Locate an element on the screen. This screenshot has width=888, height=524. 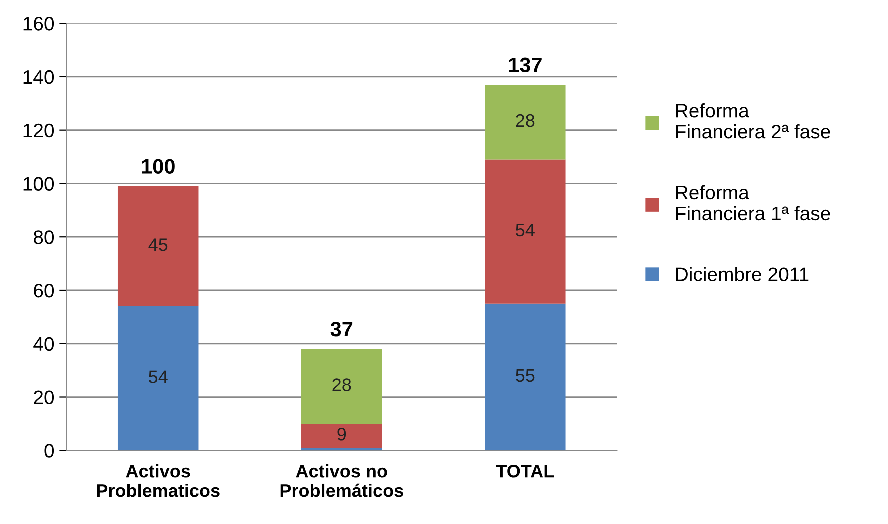
y-tick-label: 40 is located at coordinates (44, 344).